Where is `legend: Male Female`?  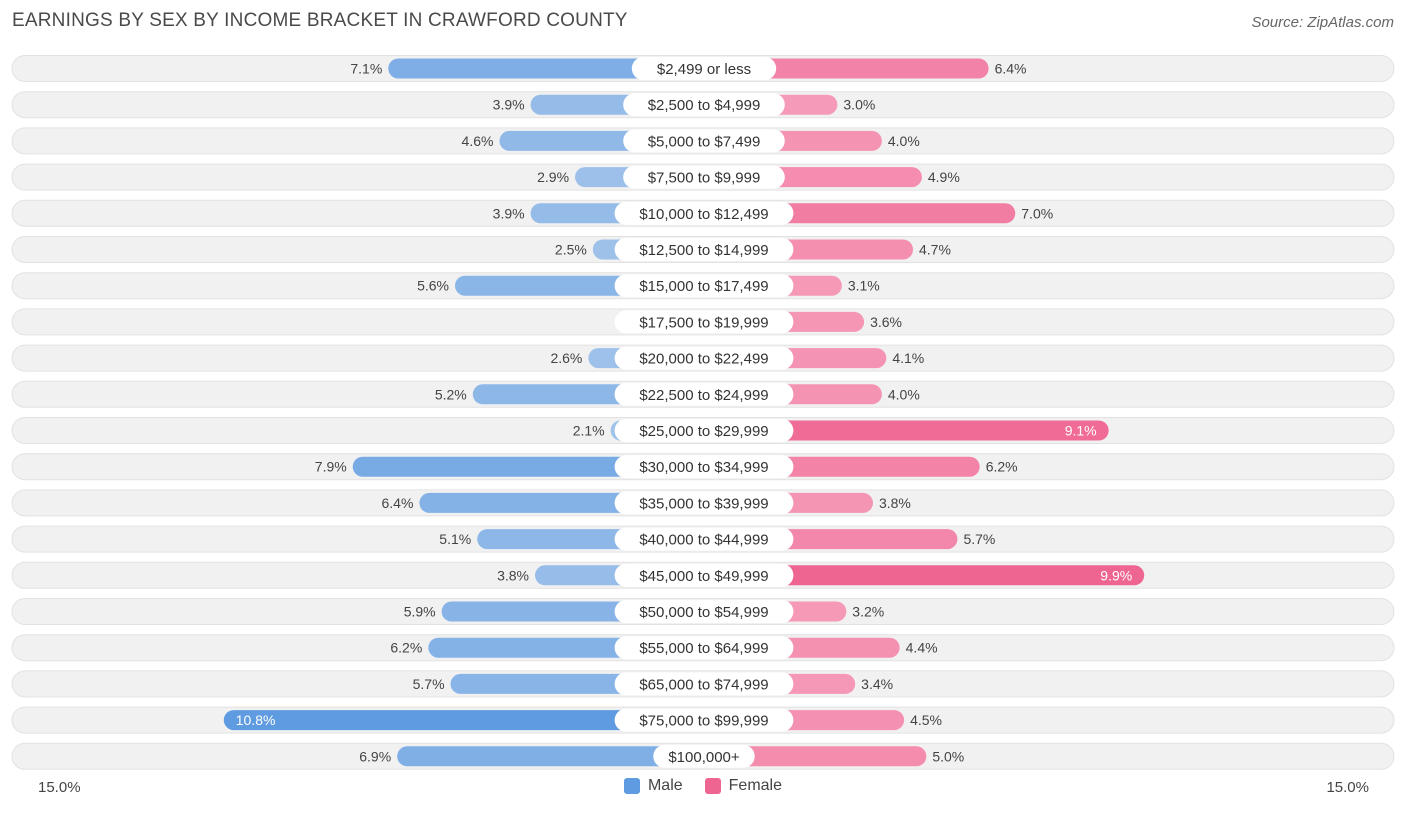 legend: Male Female is located at coordinates (703, 786).